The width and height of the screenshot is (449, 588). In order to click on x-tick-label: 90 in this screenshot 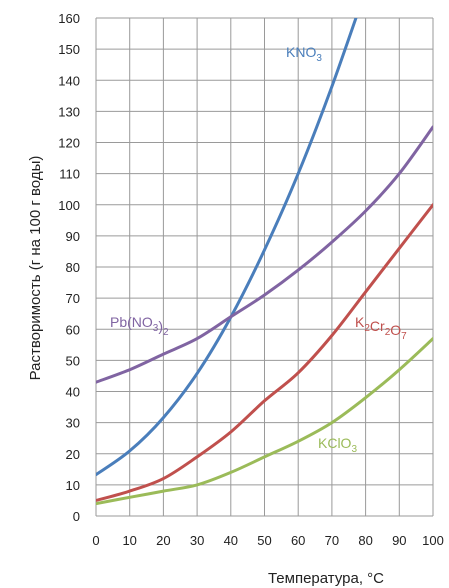, I will do `click(399, 540)`.